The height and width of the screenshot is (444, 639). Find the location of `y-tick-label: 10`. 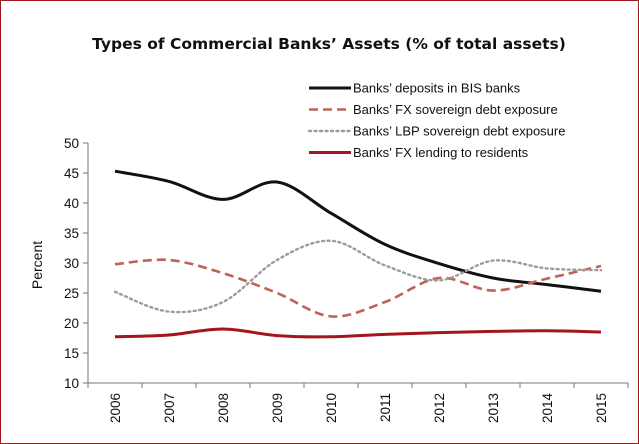

y-tick-label: 10 is located at coordinates (71, 383).